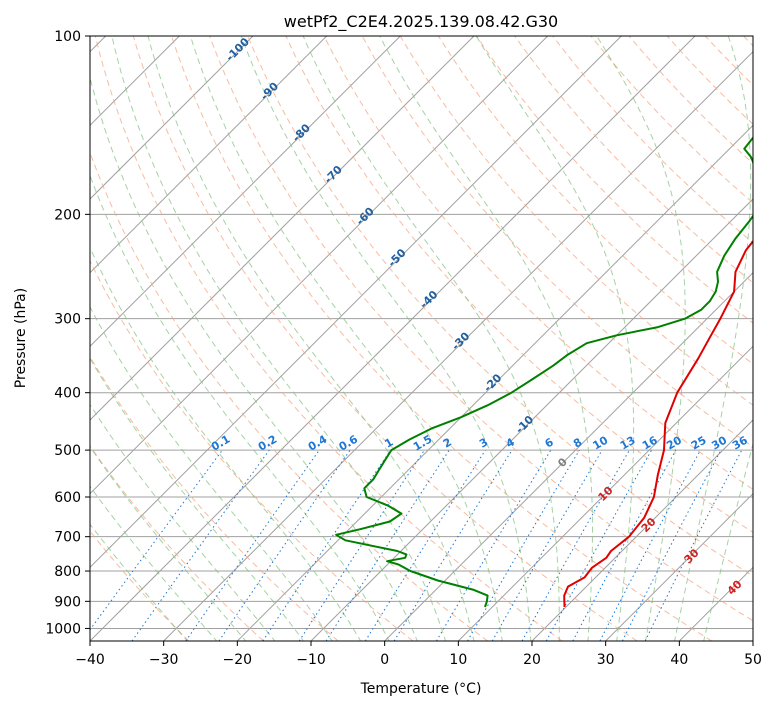 The height and width of the screenshot is (708, 775). Describe the element at coordinates (311, 660) in the screenshot. I see `x-tick-label: −10` at that location.